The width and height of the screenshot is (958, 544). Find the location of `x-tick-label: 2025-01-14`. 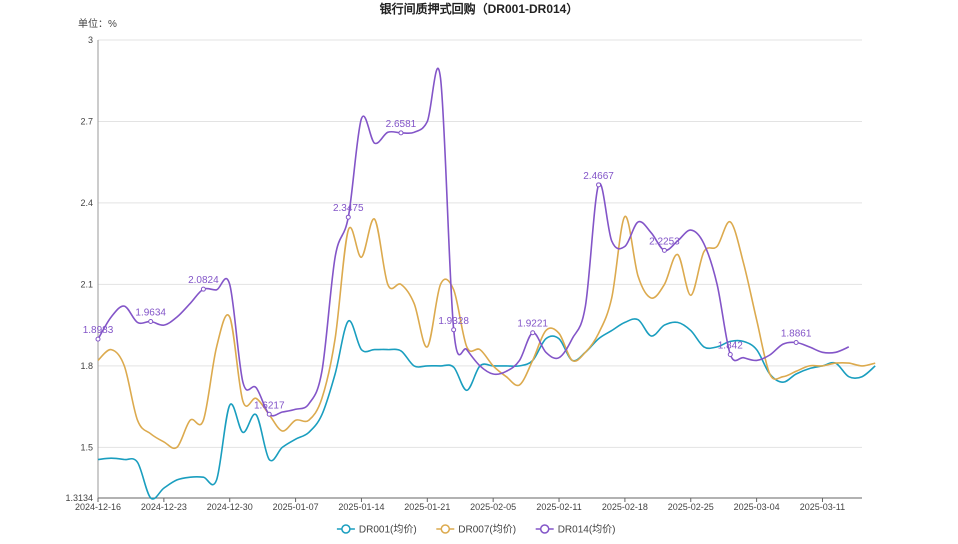

x-tick-label: 2025-01-14 is located at coordinates (361, 507).